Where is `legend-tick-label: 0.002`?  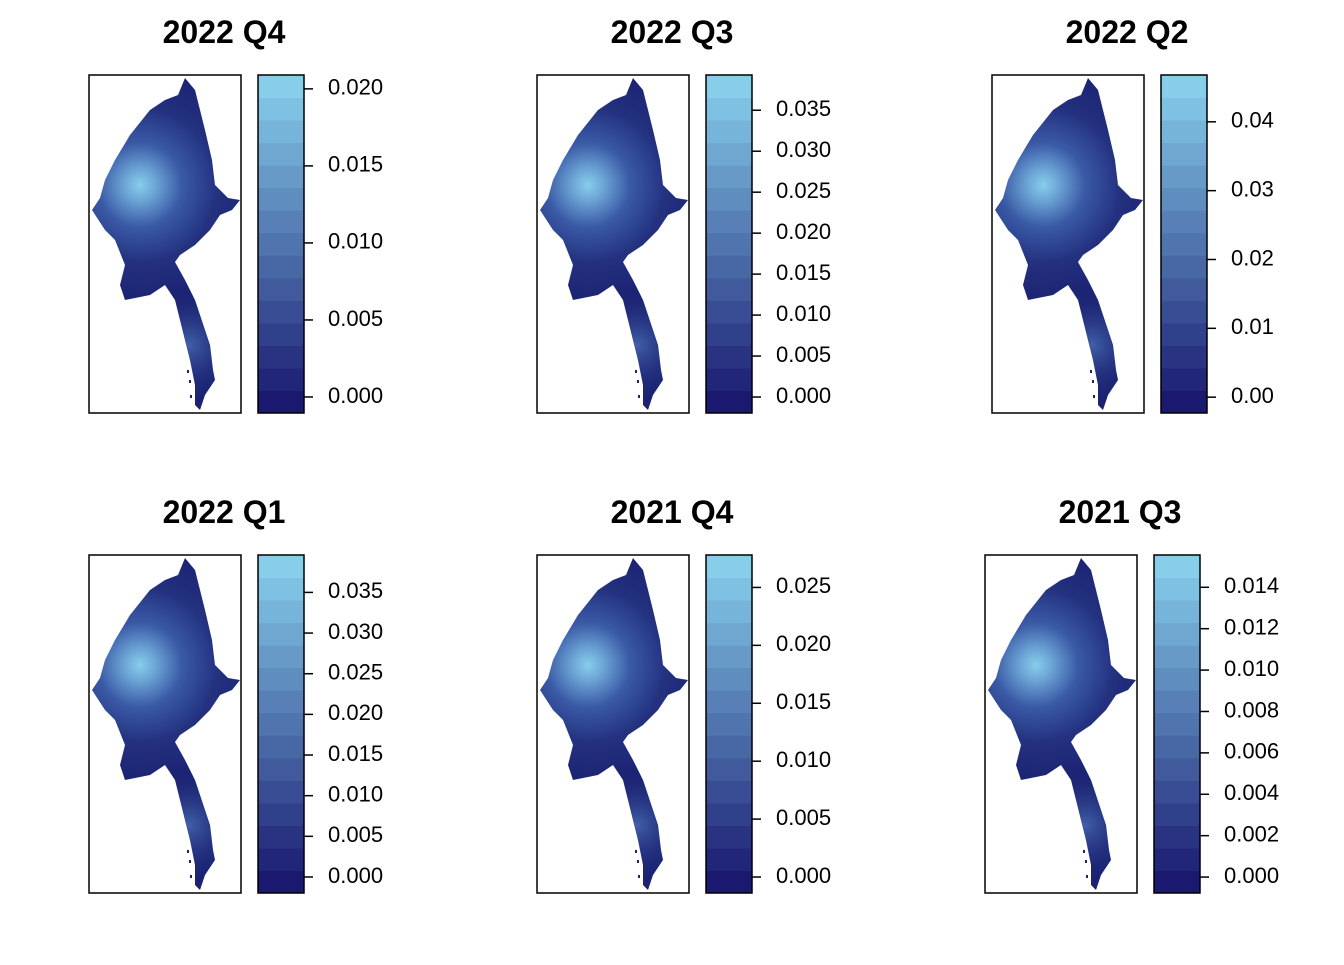
legend-tick-label: 0.002 is located at coordinates (1251, 833).